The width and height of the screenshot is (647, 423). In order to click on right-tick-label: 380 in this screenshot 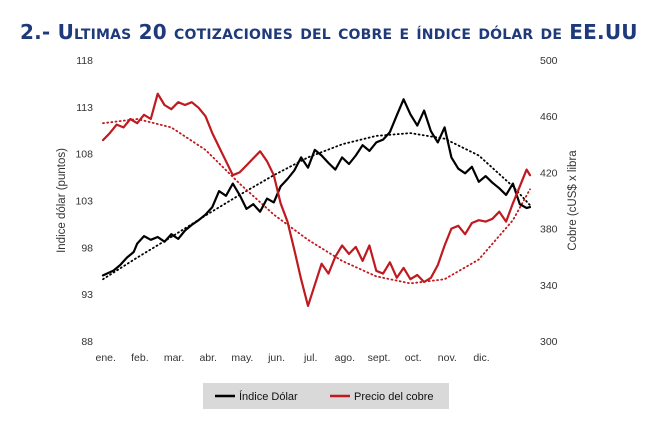, I will do `click(549, 230)`.